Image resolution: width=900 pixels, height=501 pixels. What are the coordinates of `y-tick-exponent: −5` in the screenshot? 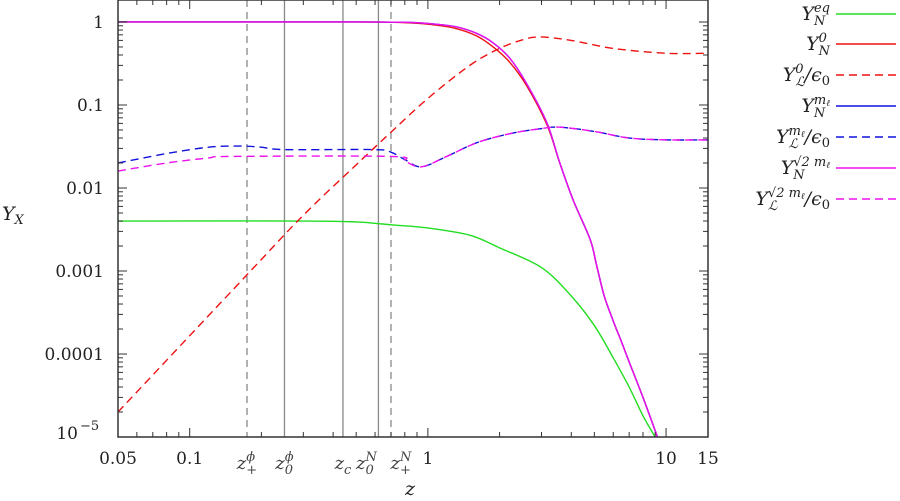 It's located at (89, 426).